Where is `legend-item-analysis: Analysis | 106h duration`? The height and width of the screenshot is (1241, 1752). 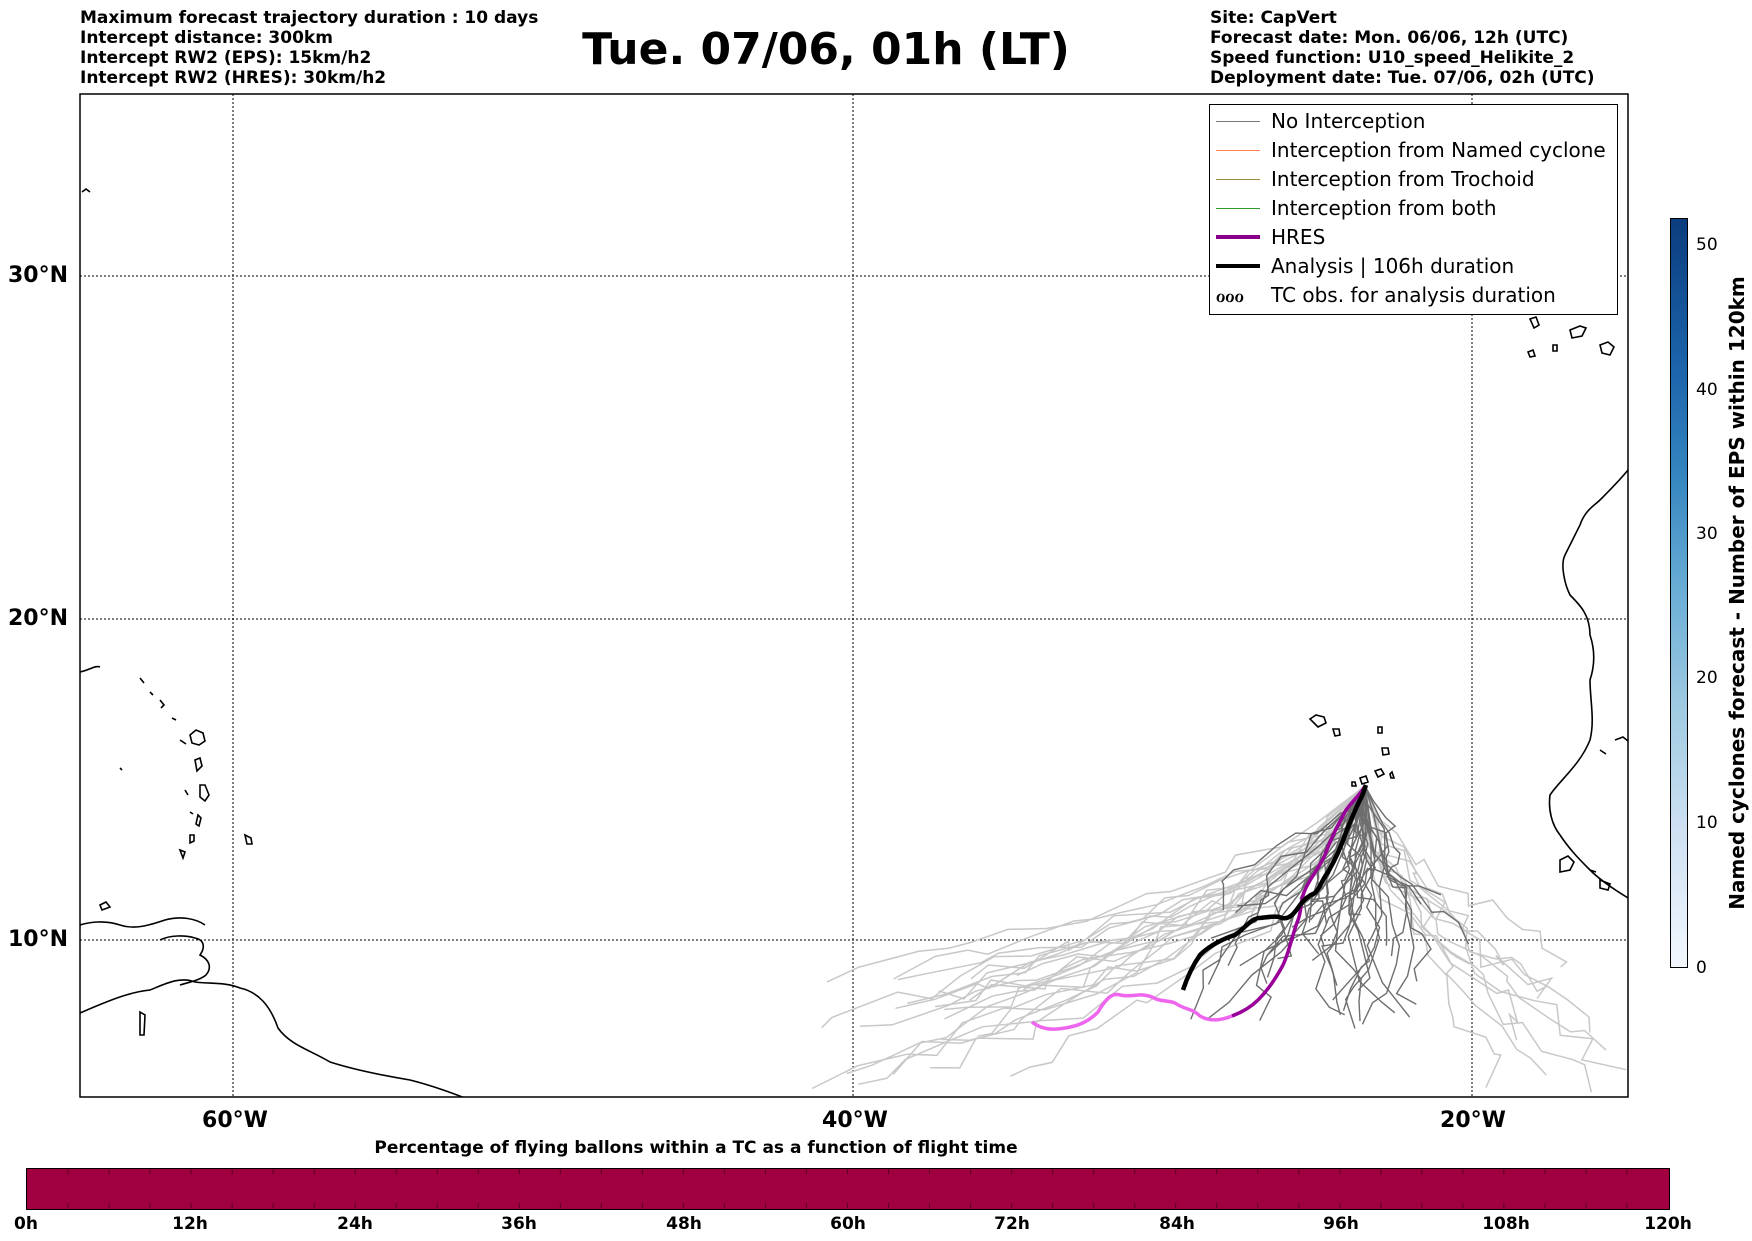
legend-item-analysis: Analysis | 106h duration is located at coordinates (1413, 267).